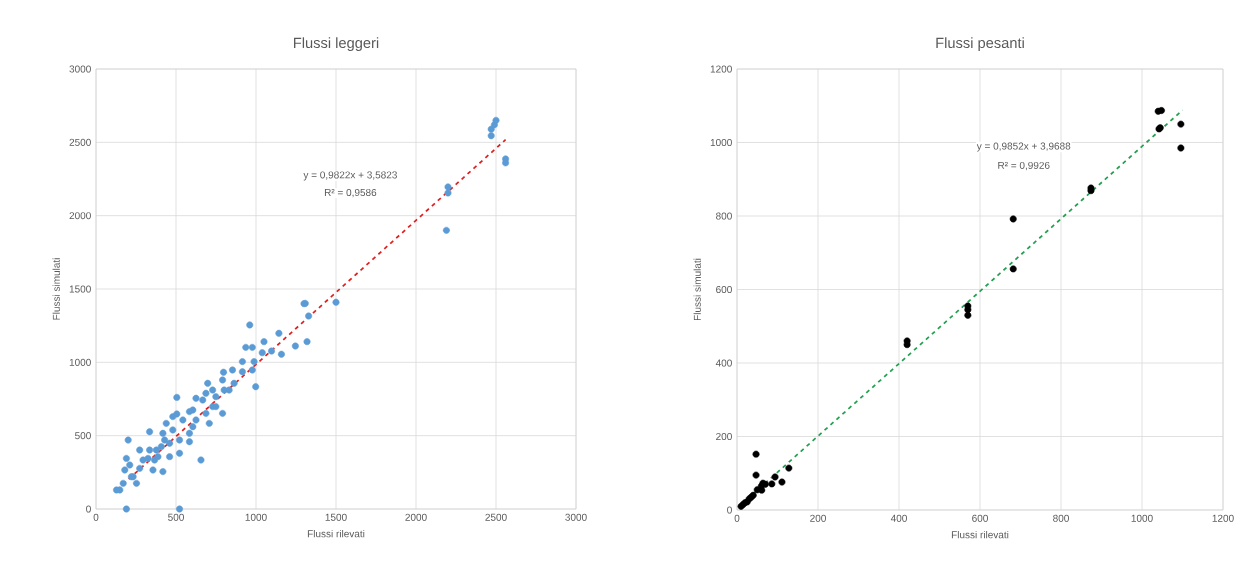 The width and height of the screenshot is (1250, 576). I want to click on y-tick-label: 500, so click(83, 436).